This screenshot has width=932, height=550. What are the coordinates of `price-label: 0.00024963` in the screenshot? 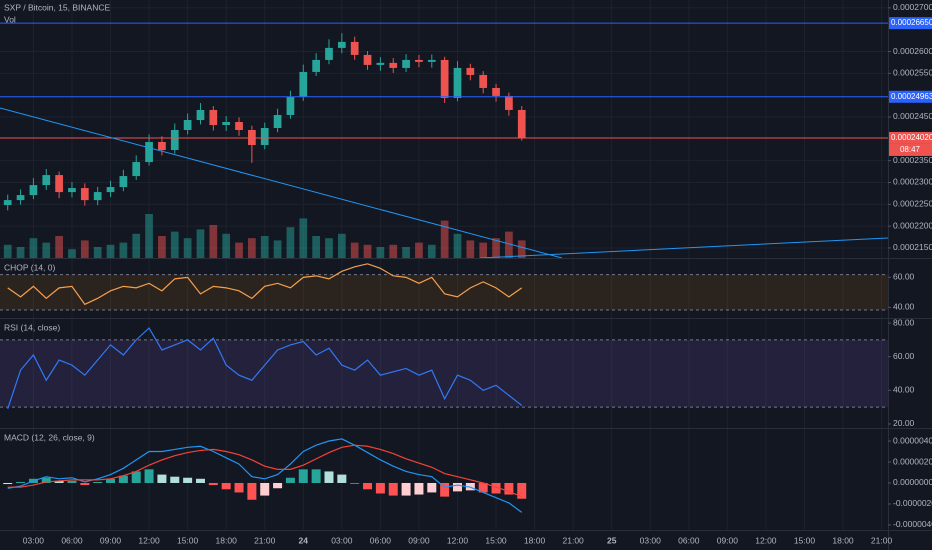 It's located at (911, 96).